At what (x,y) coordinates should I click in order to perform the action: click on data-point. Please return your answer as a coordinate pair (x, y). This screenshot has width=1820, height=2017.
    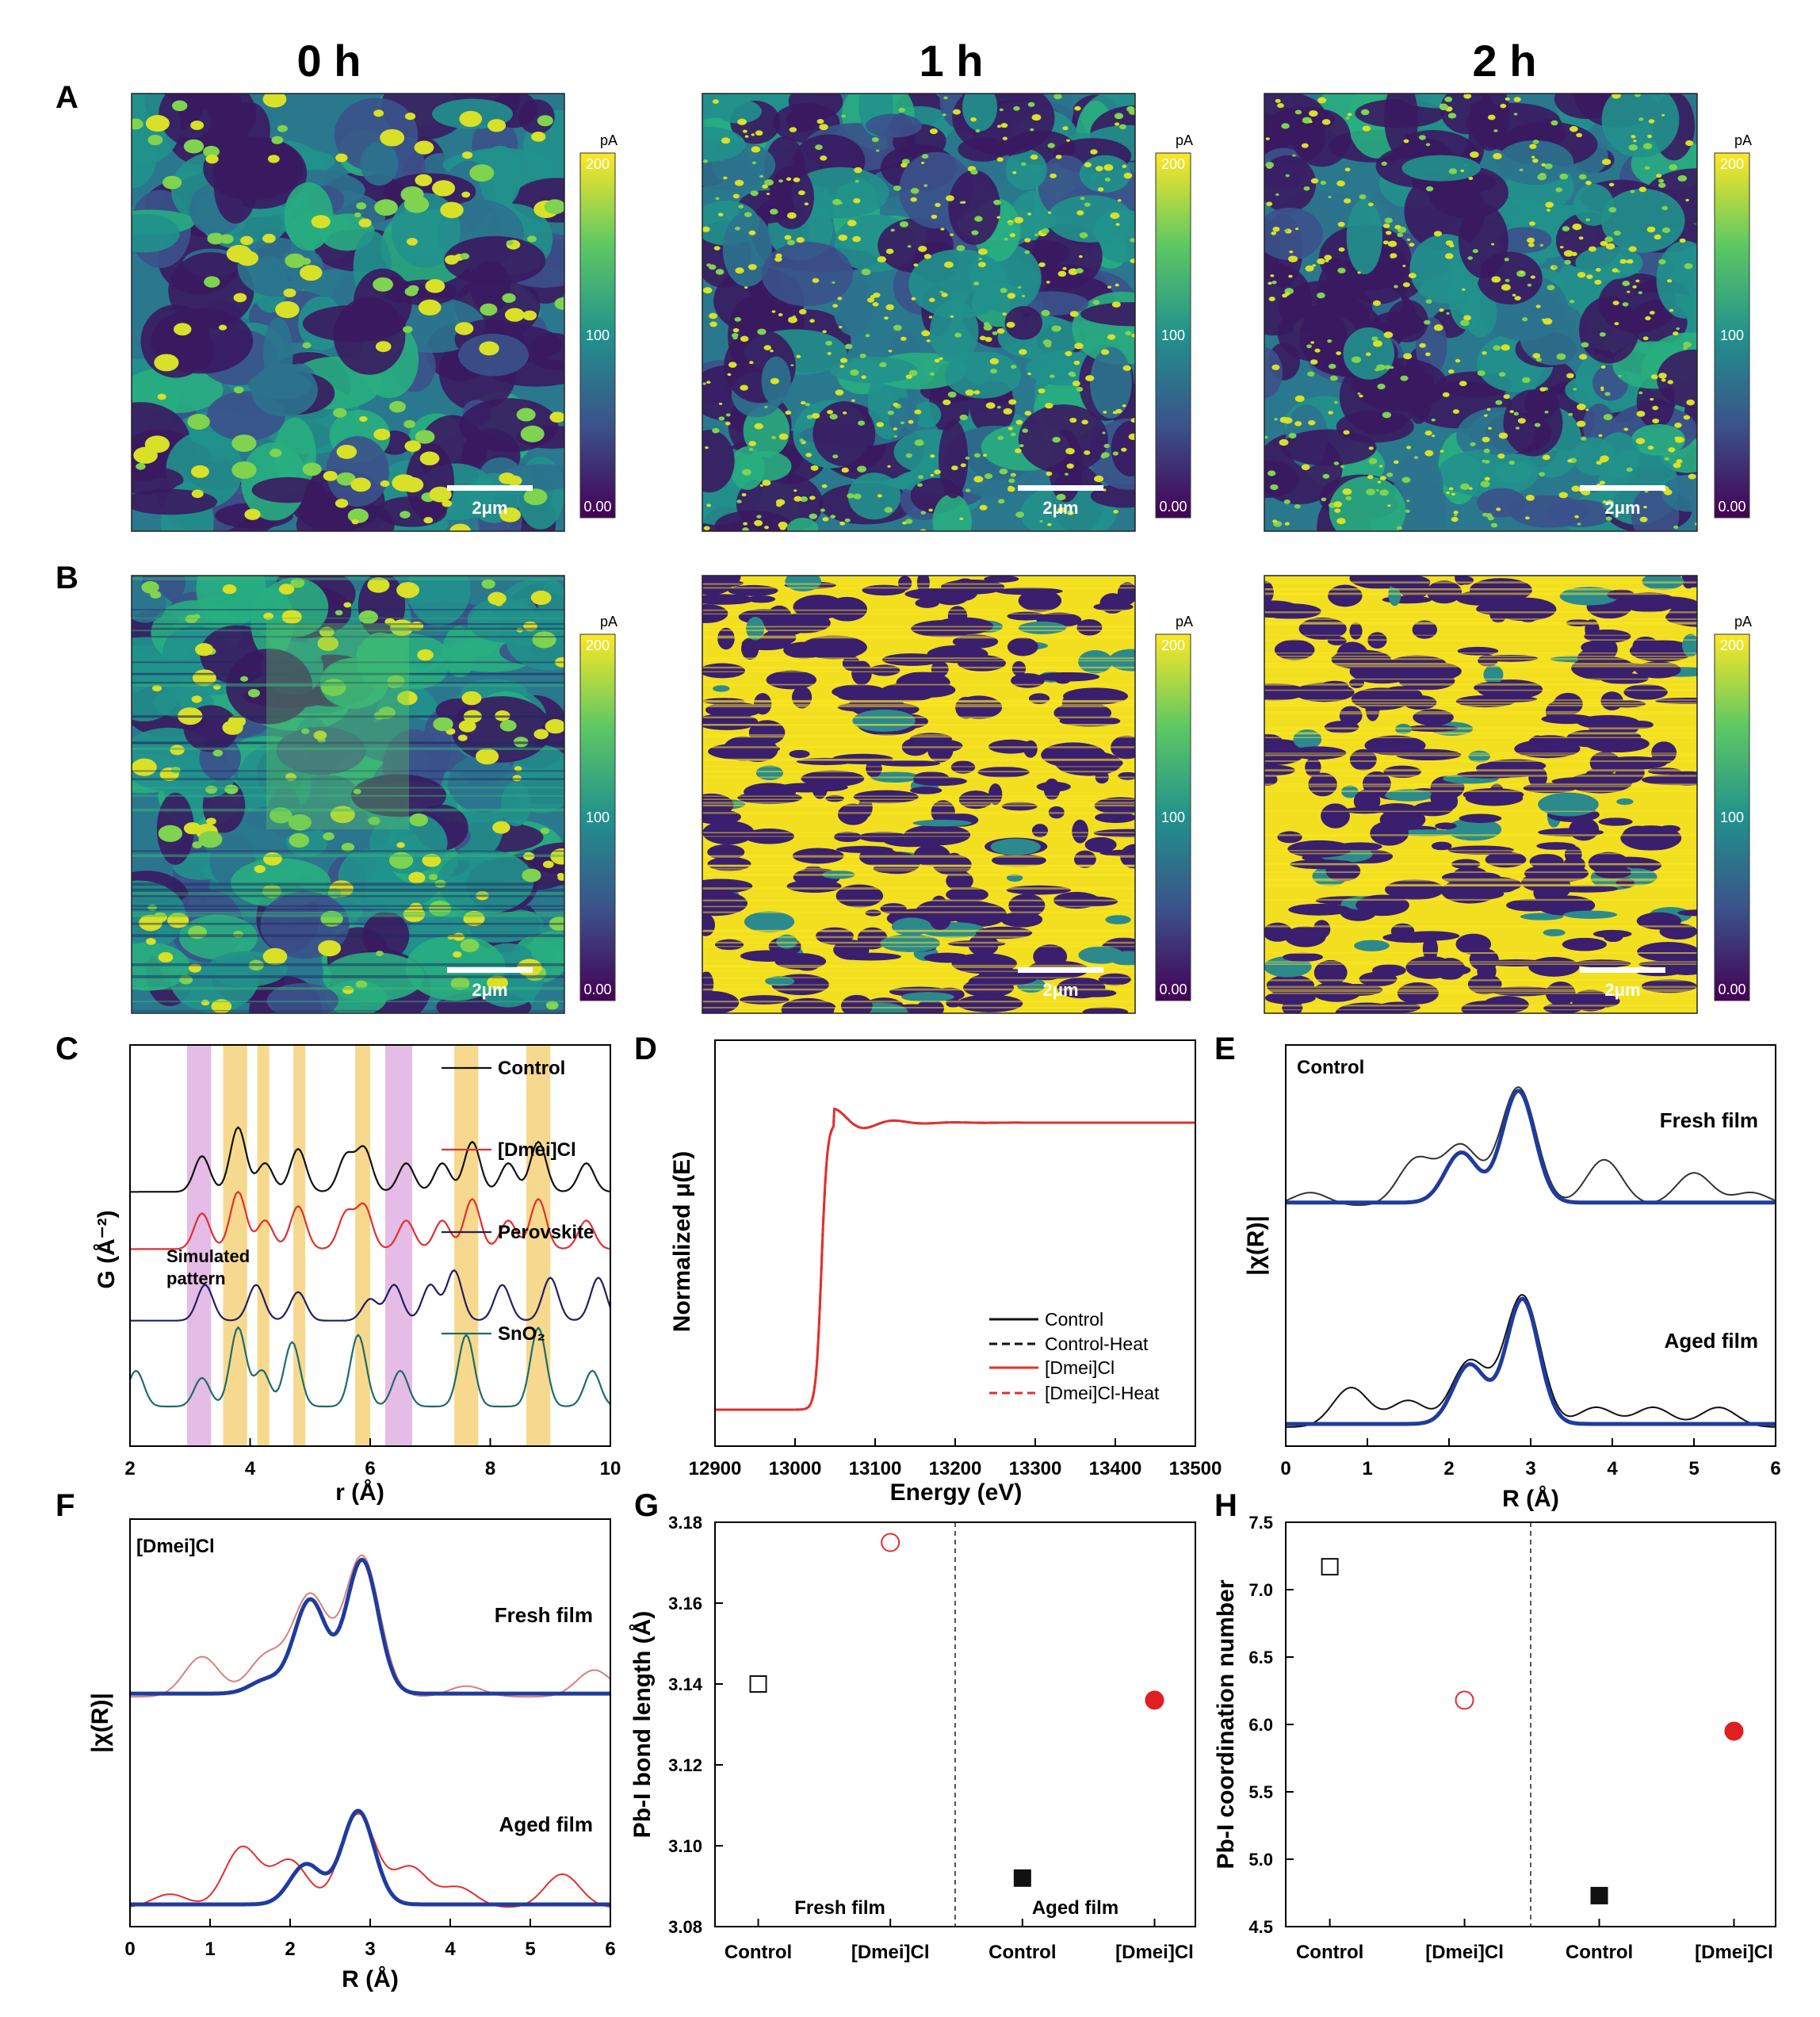
    Looking at the image, I should click on (1022, 1878).